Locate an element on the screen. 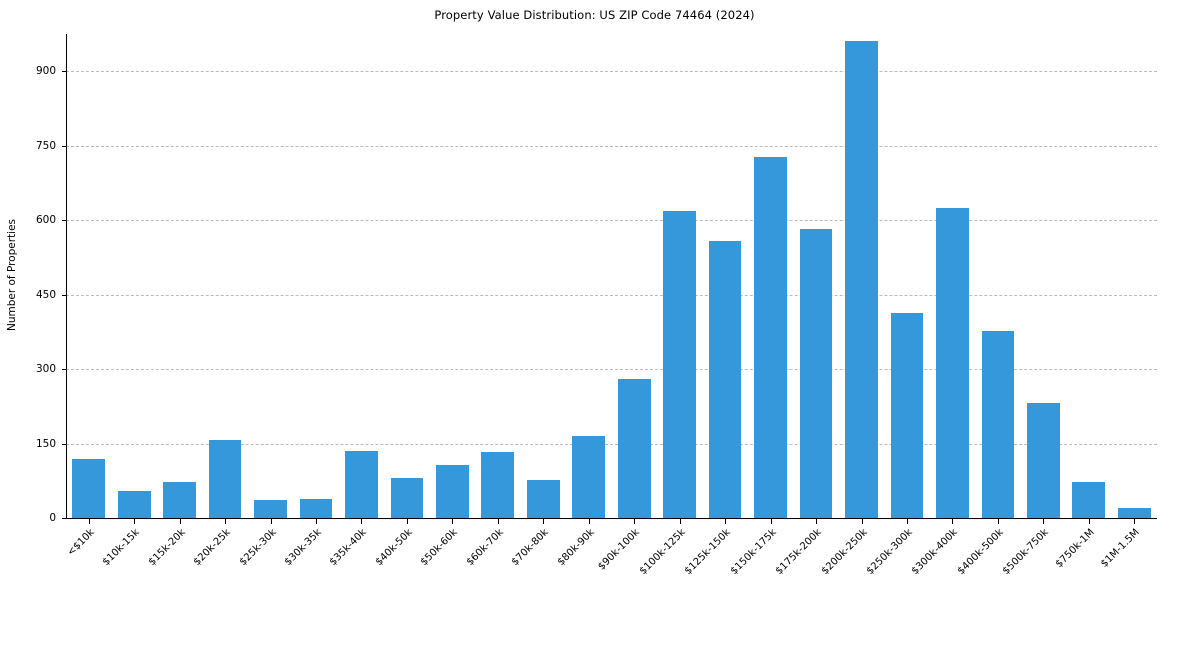 This screenshot has height=648, width=1189. y-axis-label: Number of Properties is located at coordinates (12, 275).